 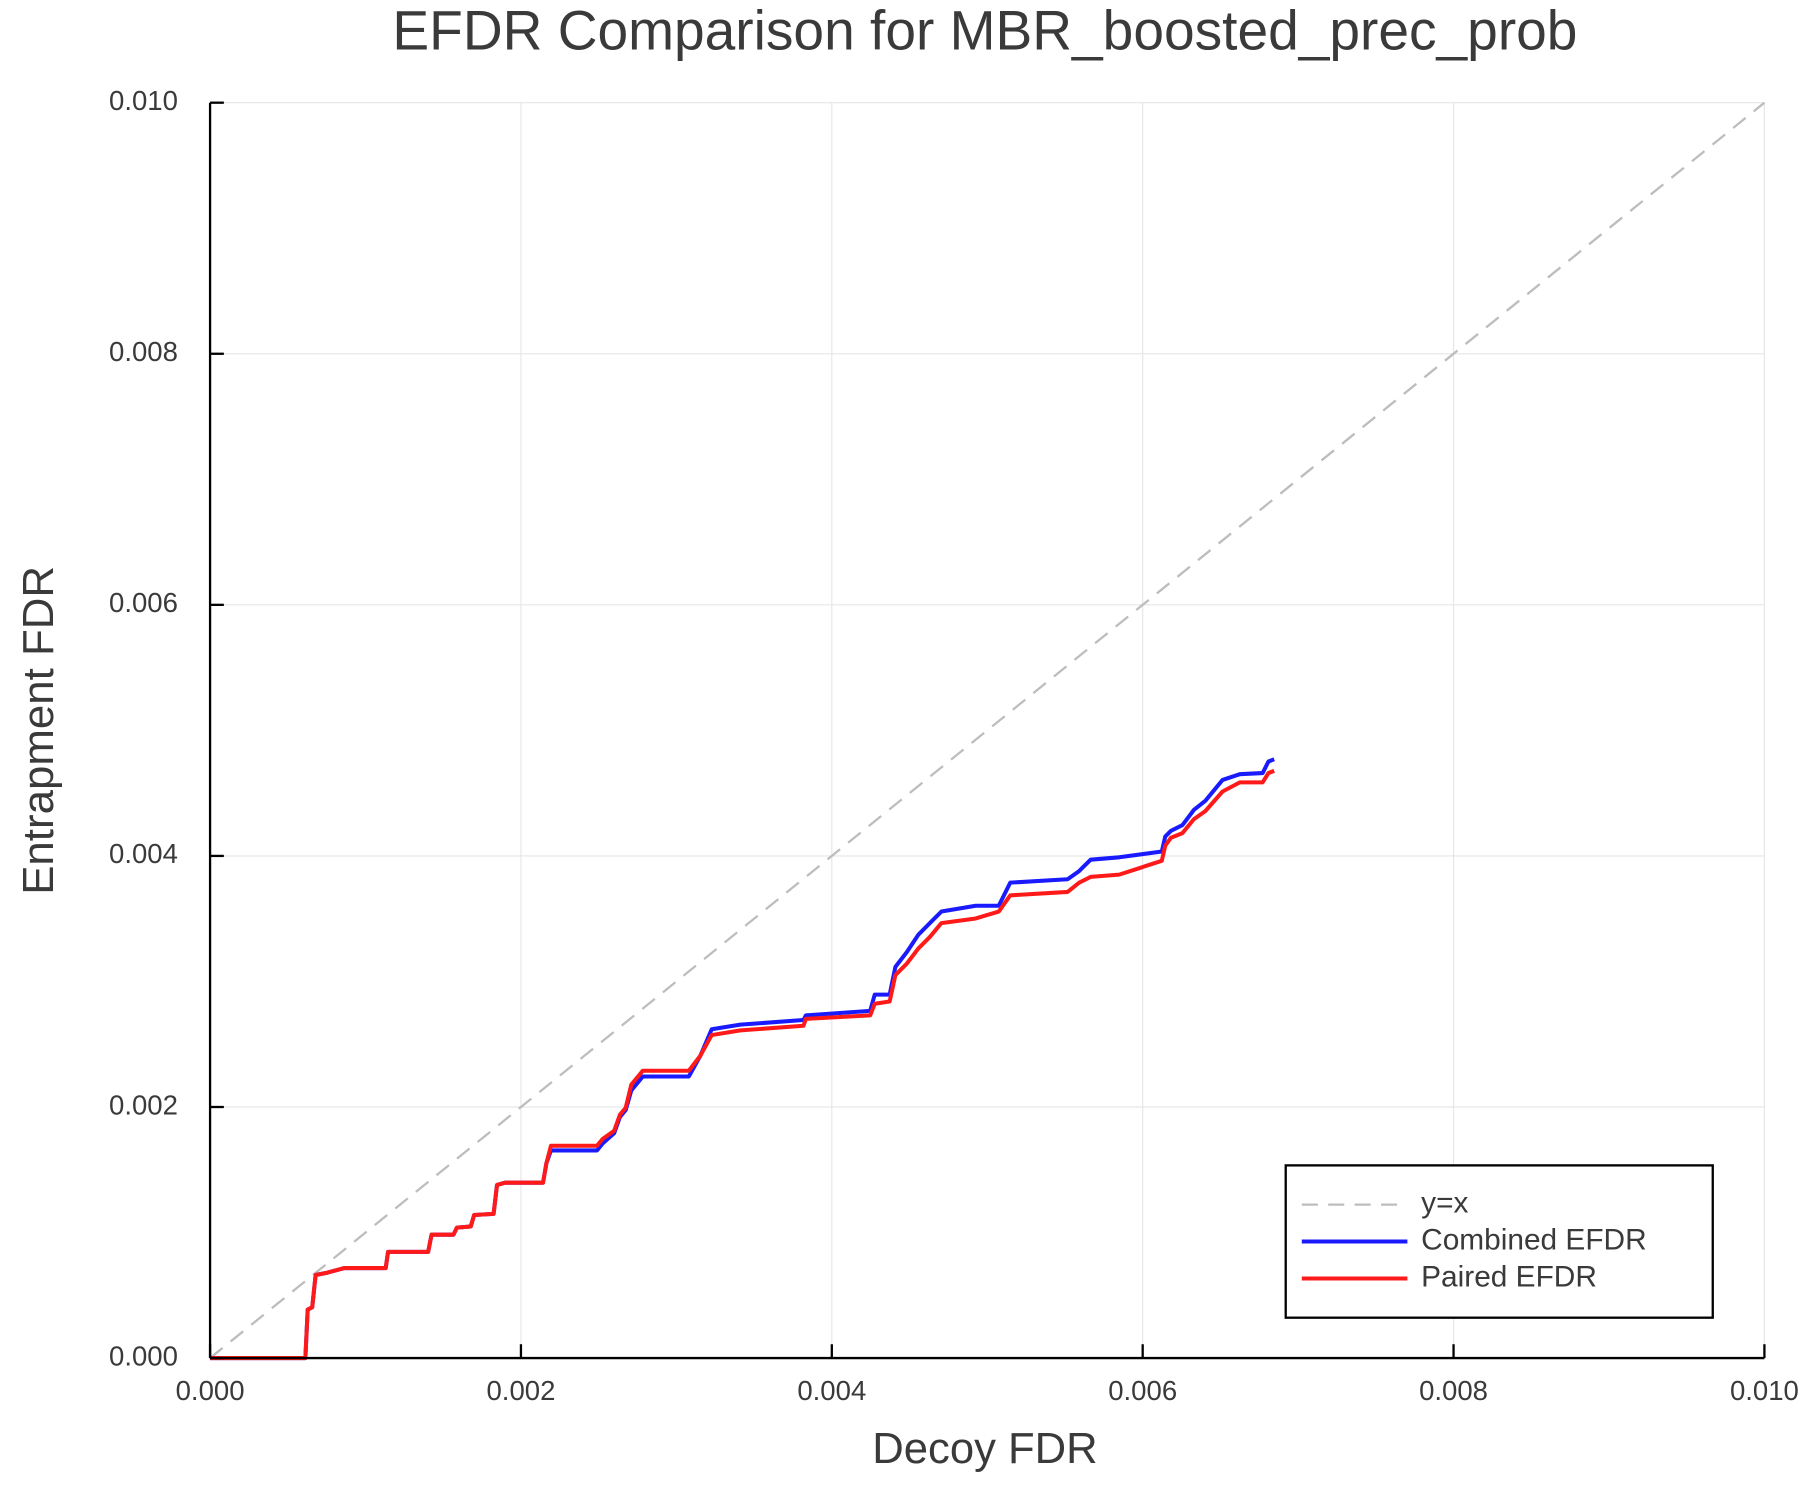 I want to click on legend-label: y=x, so click(x=1444, y=1202).